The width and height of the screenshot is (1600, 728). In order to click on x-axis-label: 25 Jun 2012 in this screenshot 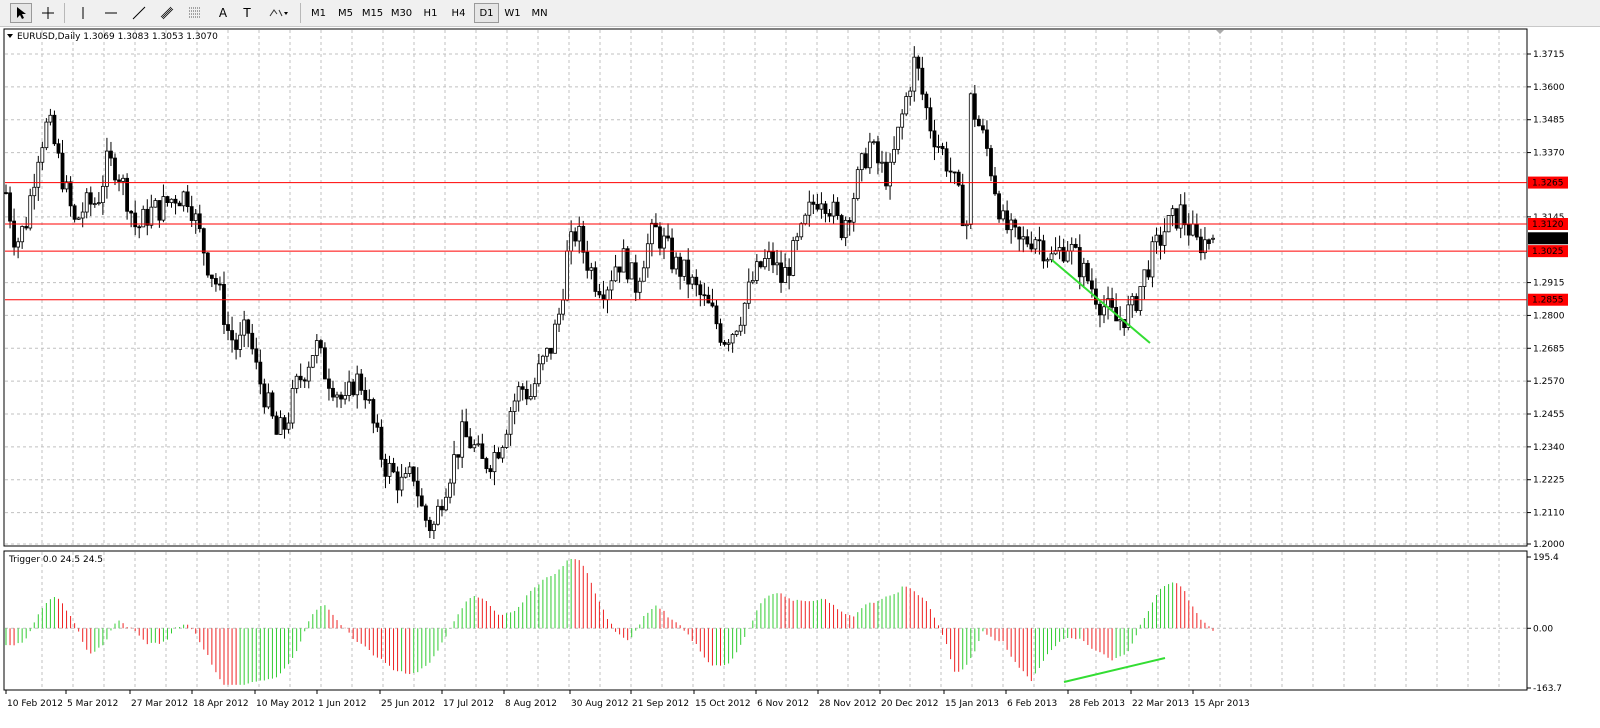, I will do `click(408, 704)`.